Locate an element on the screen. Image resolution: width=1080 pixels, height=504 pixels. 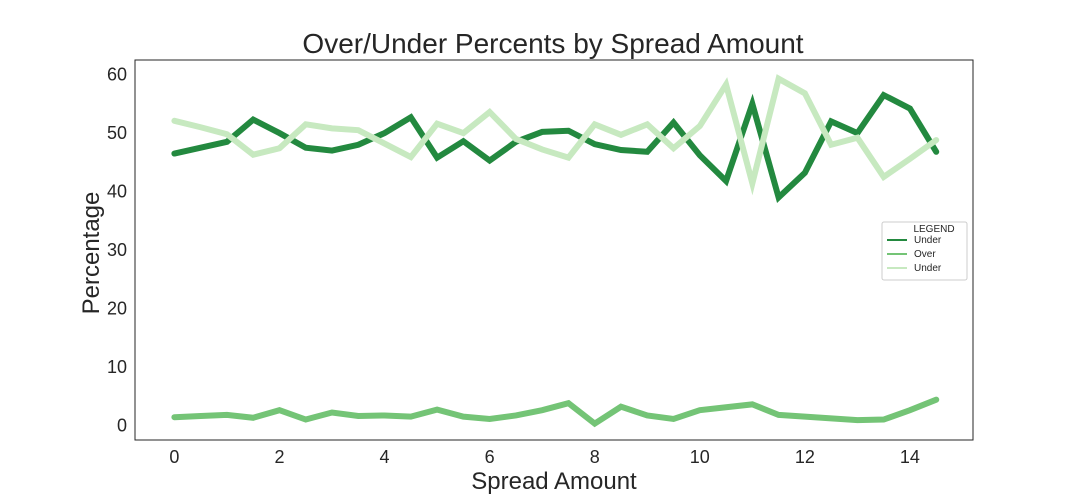
x-tick-label: 0 is located at coordinates (174, 457).